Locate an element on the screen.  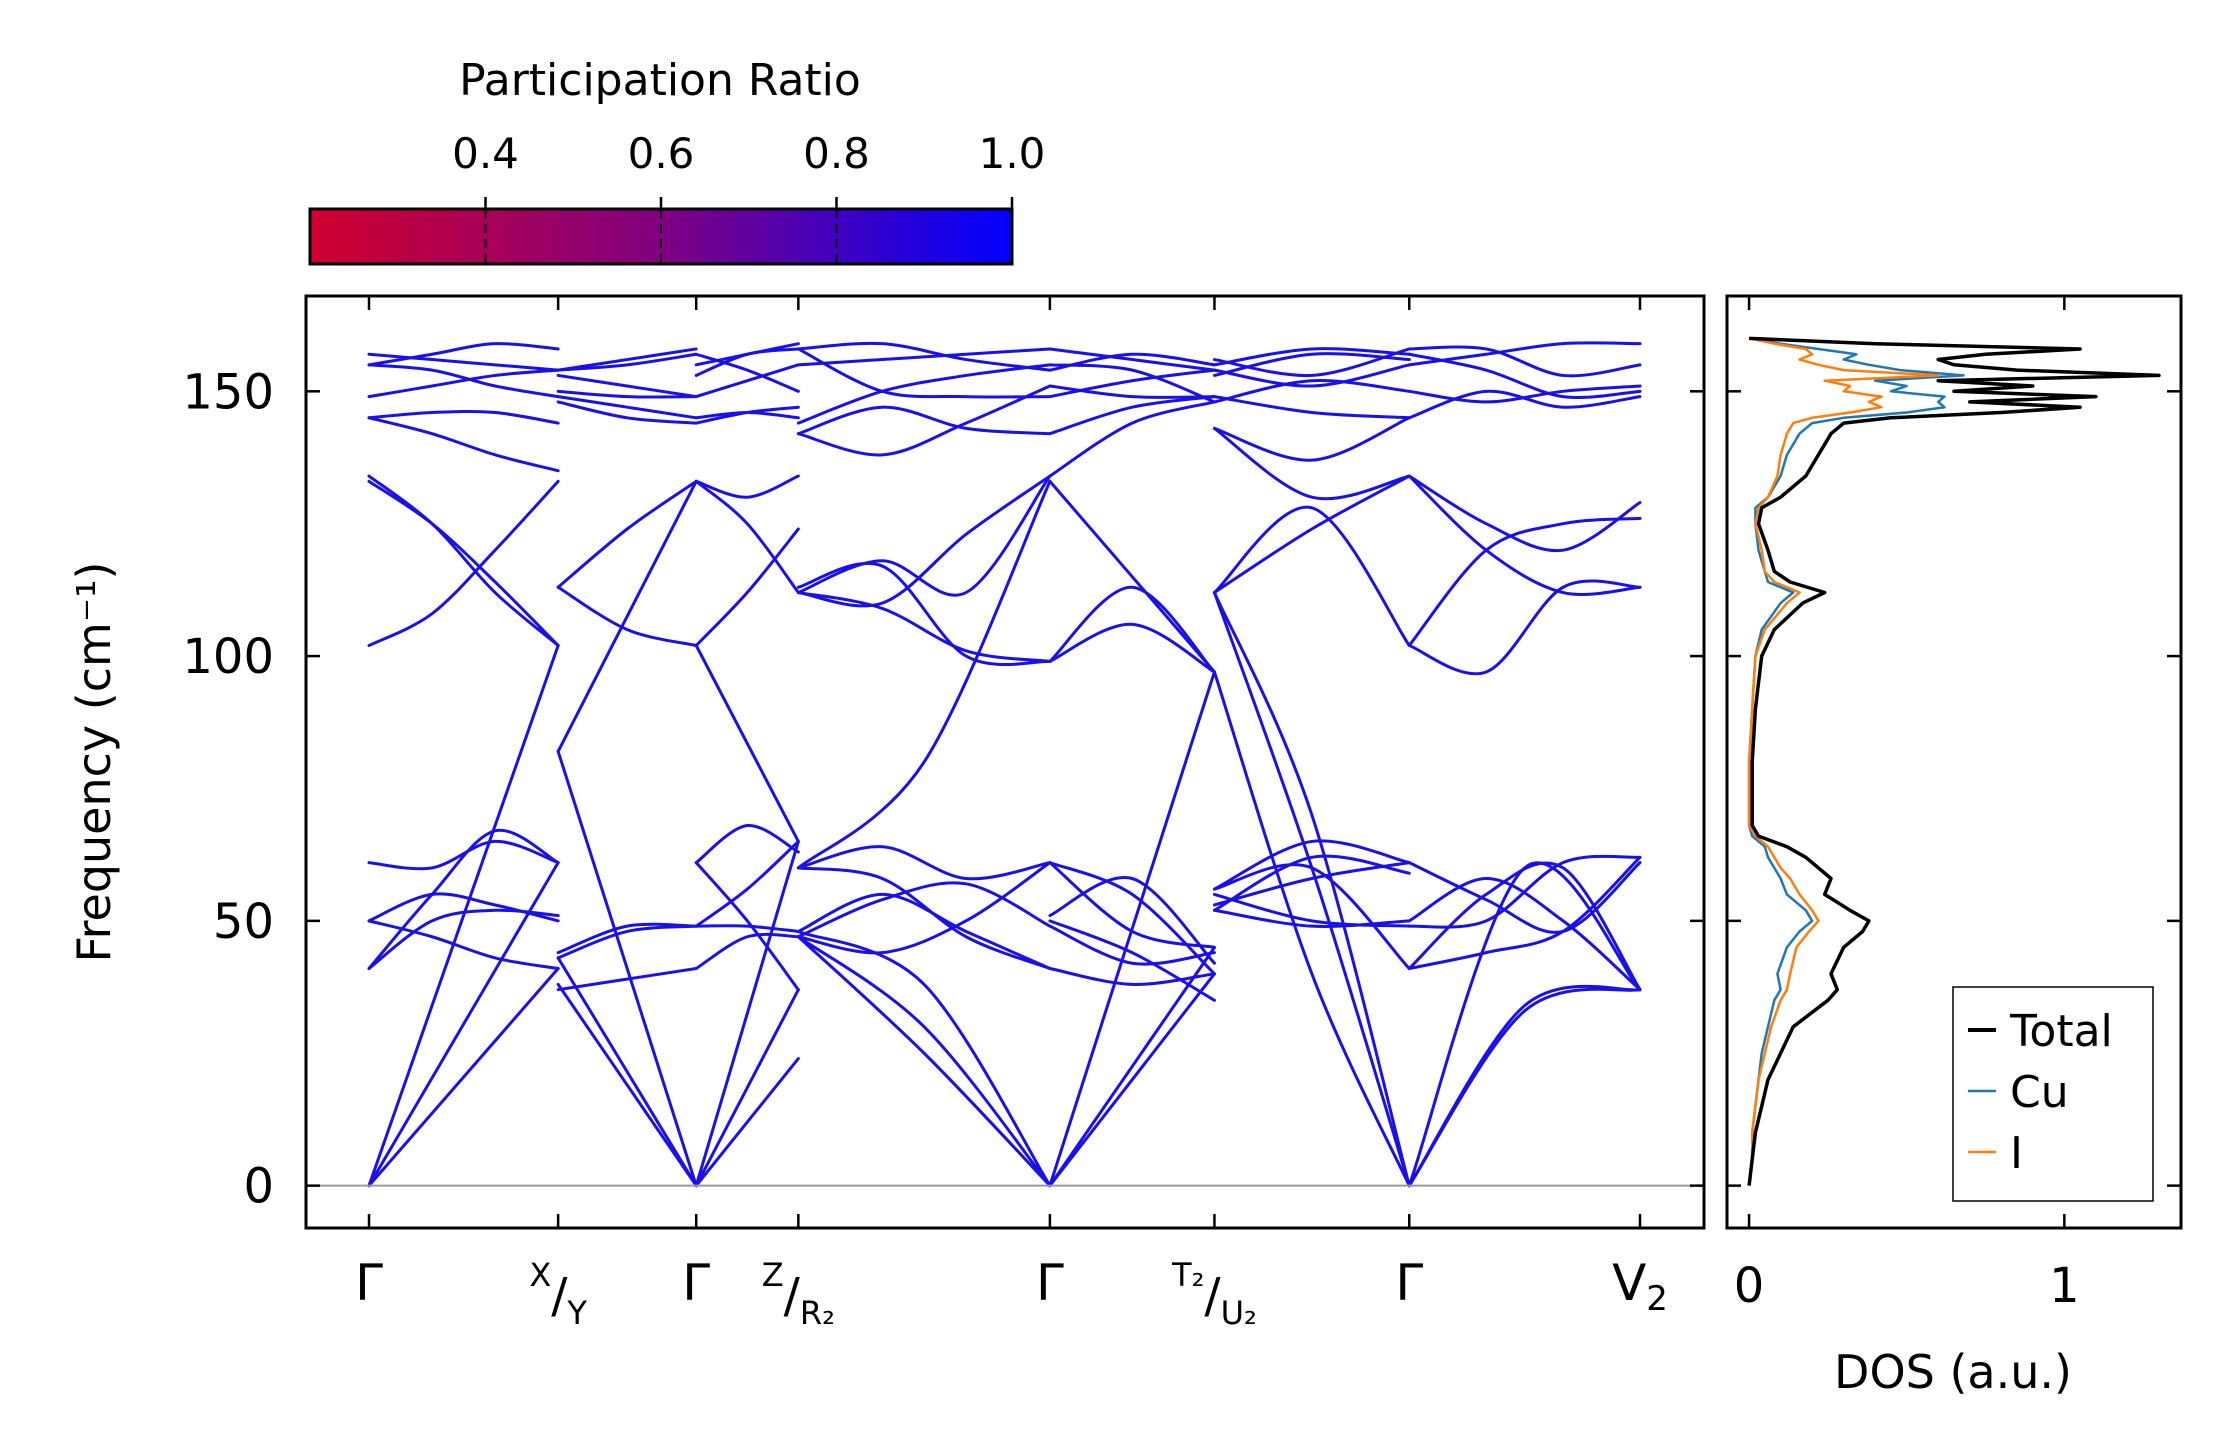
y-axis-label: Frequency (cm⁻¹) is located at coordinates (94, 762).